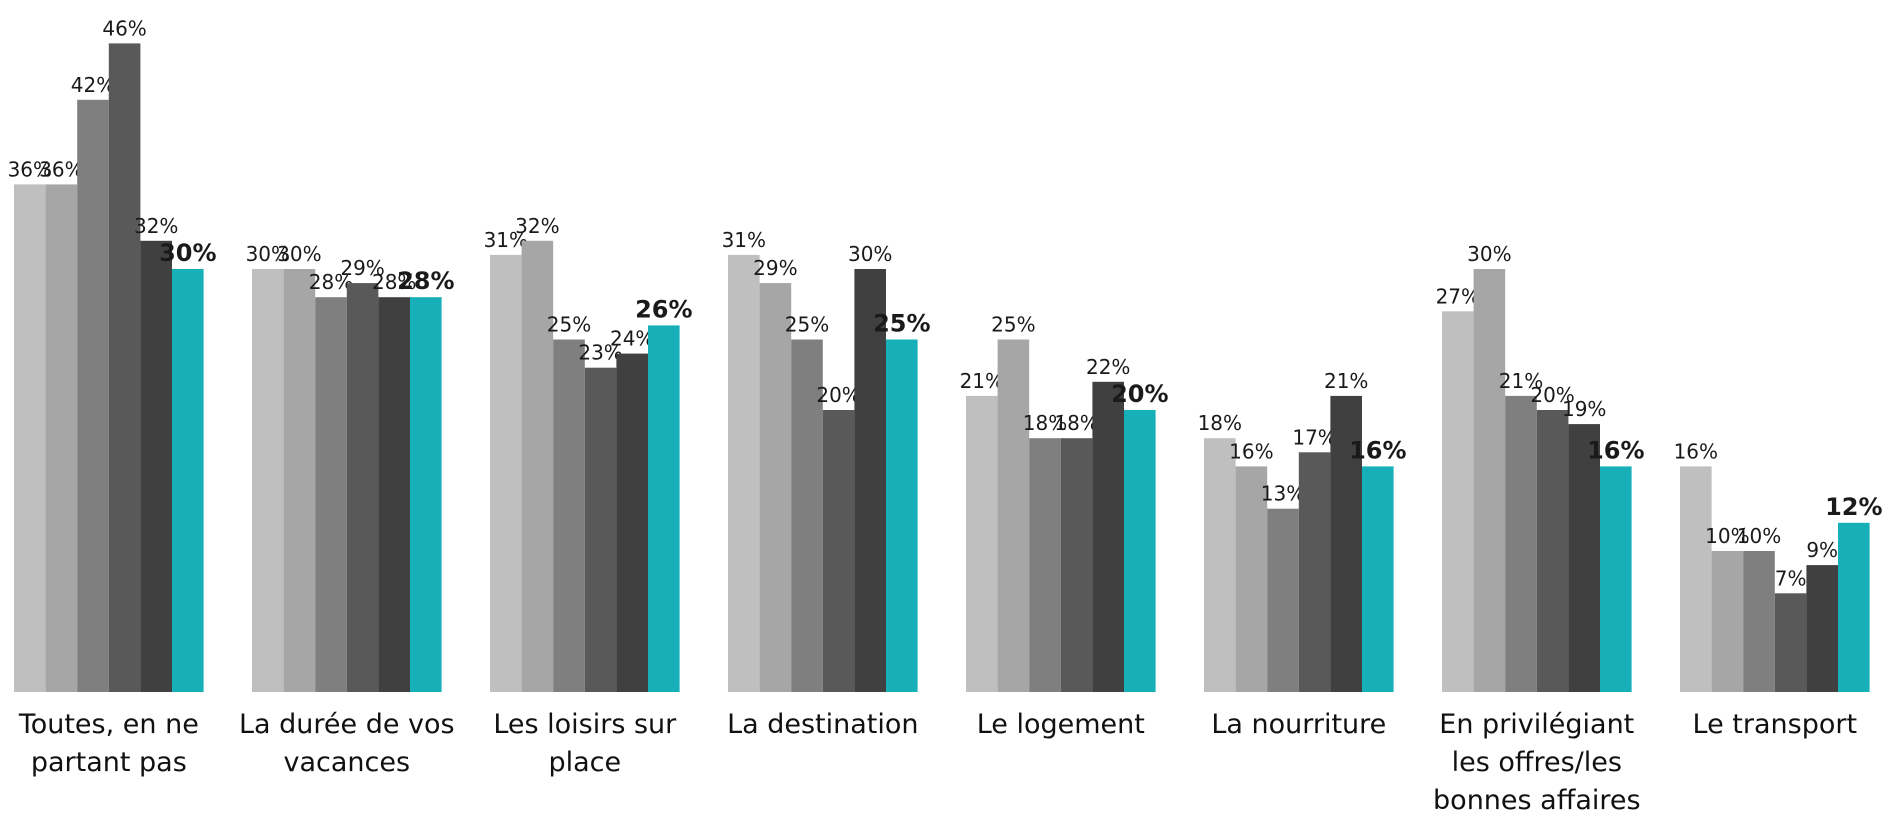  What do you see at coordinates (600, 353) in the screenshot?
I see `value-label: 23%` at bounding box center [600, 353].